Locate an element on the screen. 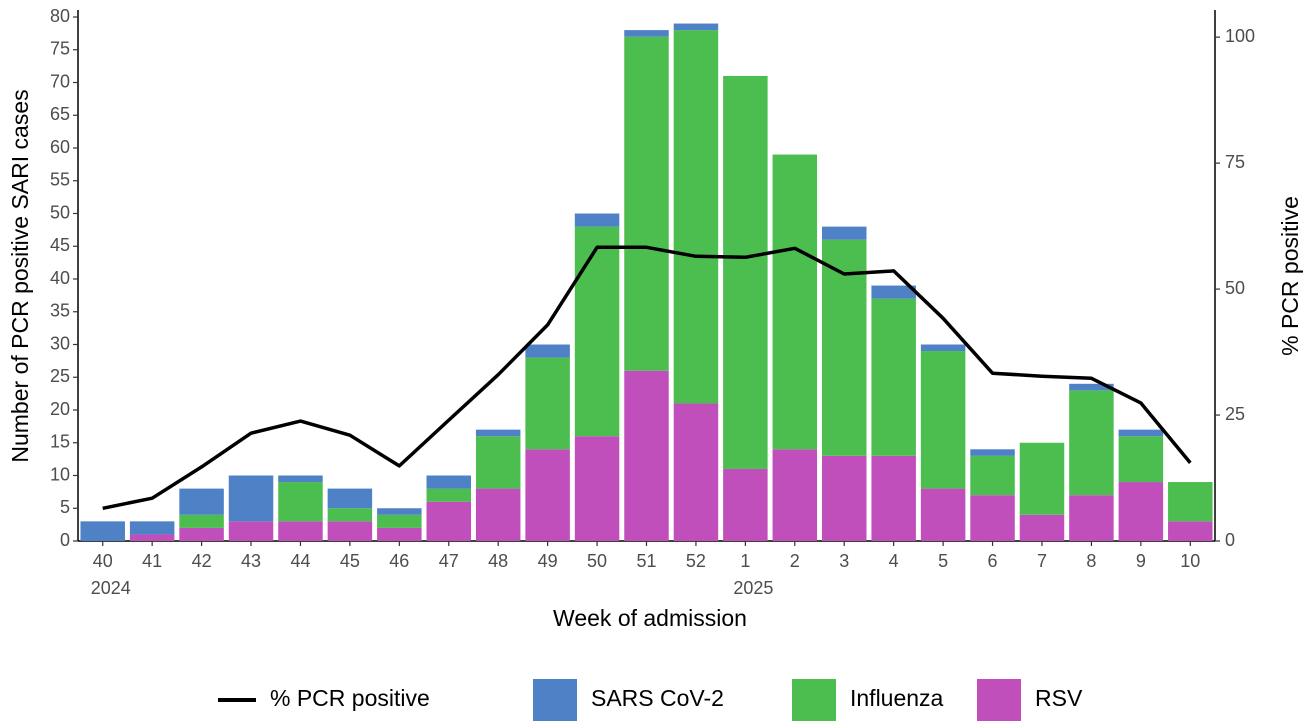  x-tick-label: 4 is located at coordinates (894, 561).